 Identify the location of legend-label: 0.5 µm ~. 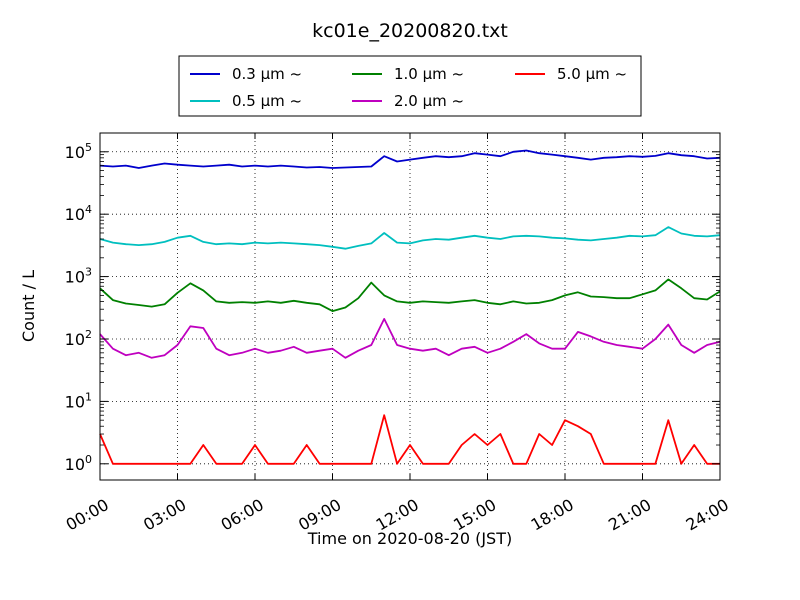
(267, 101).